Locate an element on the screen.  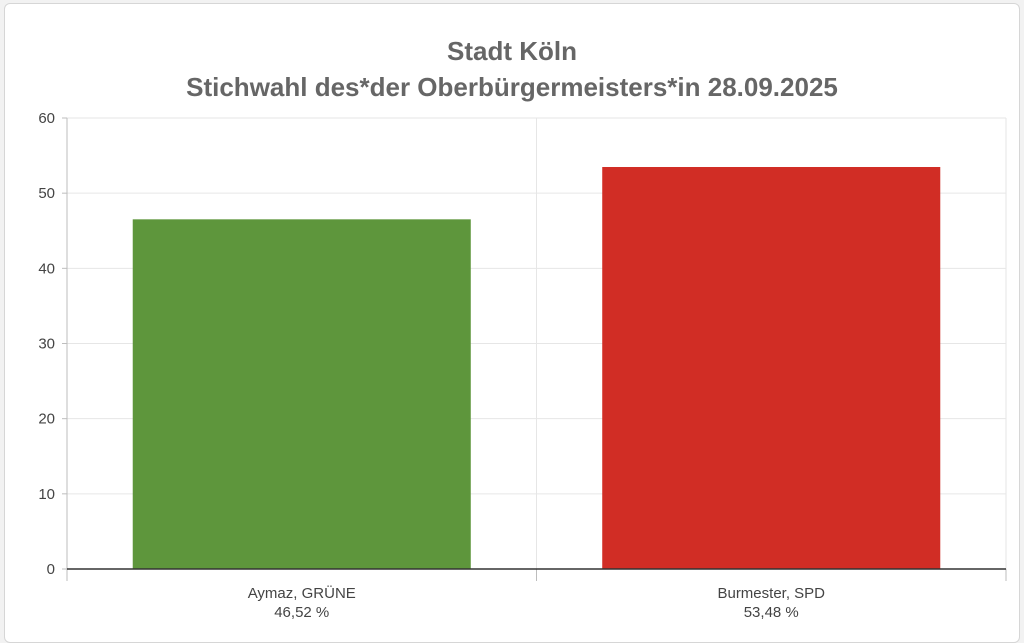
x-category-label: Aymaz, GRÜNE is located at coordinates (302, 593).